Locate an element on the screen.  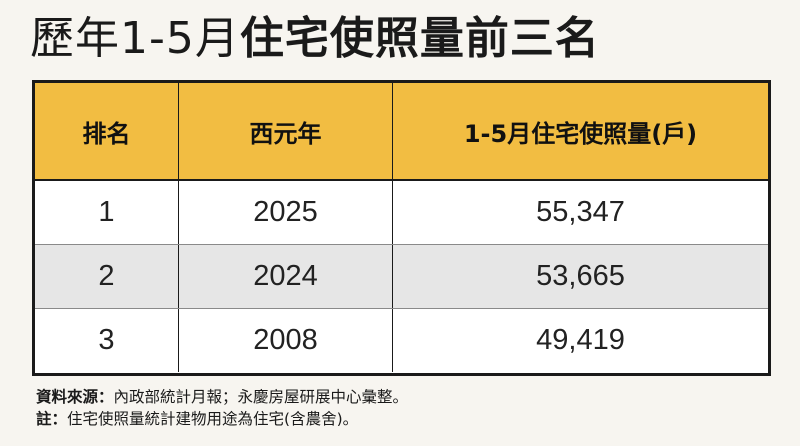
table-row: 2 2024 53,665 is located at coordinates (401, 277).